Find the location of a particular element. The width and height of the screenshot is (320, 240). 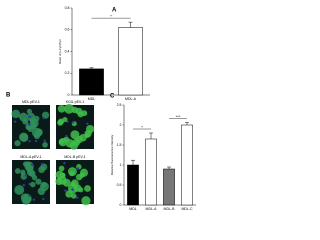

y-tick-label: 0.2 is located at coordinates (67, 73).